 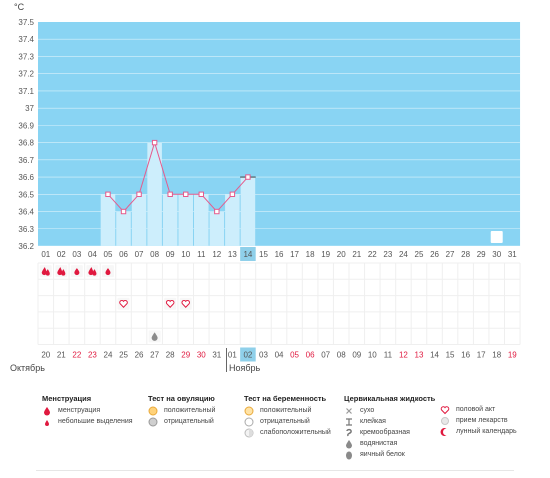 What do you see at coordinates (403, 254) in the screenshot?
I see `day-label: 24` at bounding box center [403, 254].